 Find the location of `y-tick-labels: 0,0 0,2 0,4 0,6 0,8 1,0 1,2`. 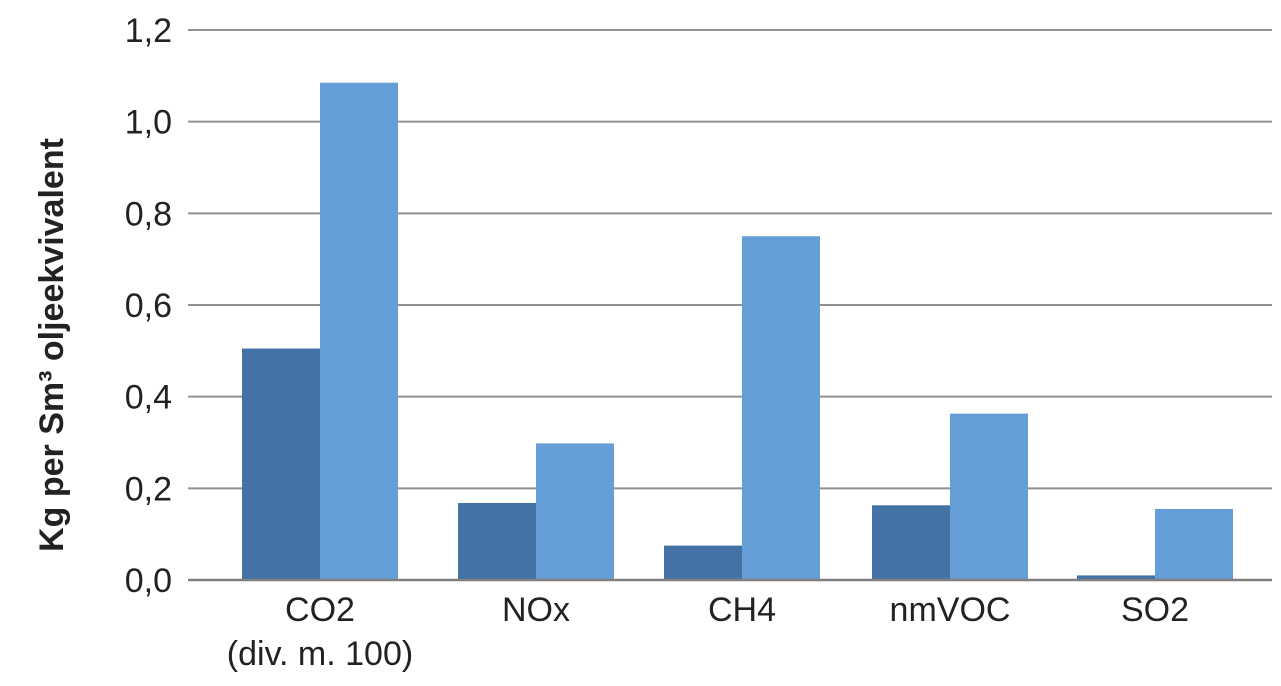

y-tick-labels: 0,0 0,2 0,4 0,6 0,8 1,0 1,2 is located at coordinates (148, 306).